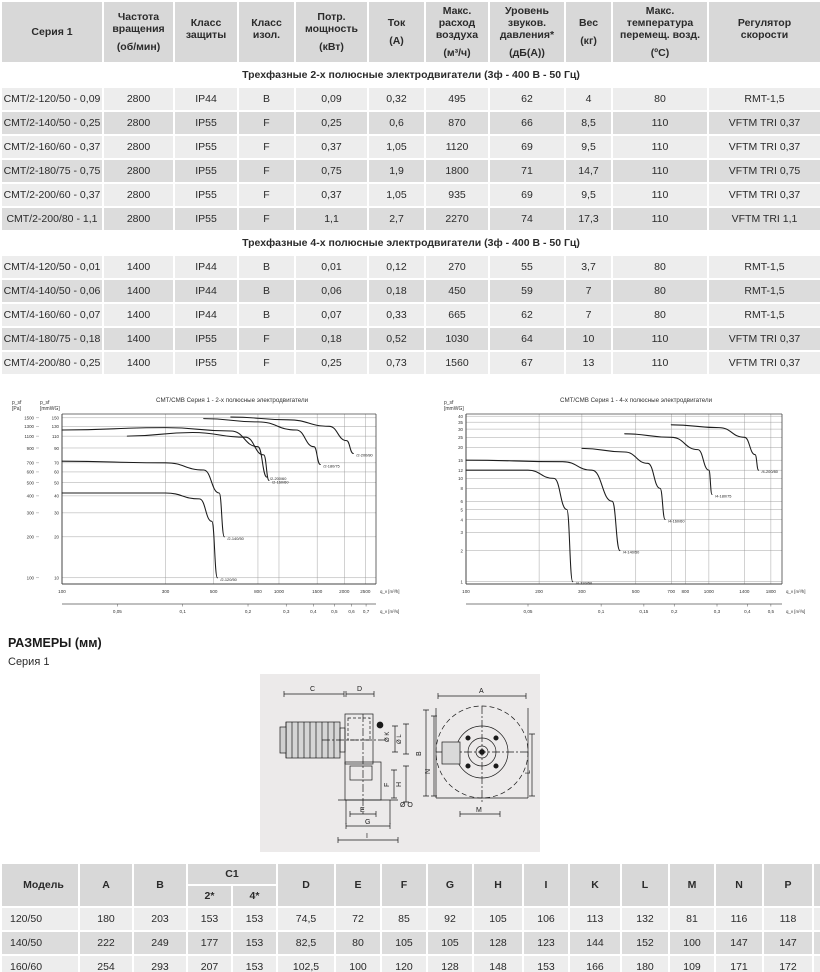 The height and width of the screenshot is (972, 820). Describe the element at coordinates (52, 171) in the screenshot. I see `spec-cell-model: СМТ/2-180/75 - 0,75` at that location.